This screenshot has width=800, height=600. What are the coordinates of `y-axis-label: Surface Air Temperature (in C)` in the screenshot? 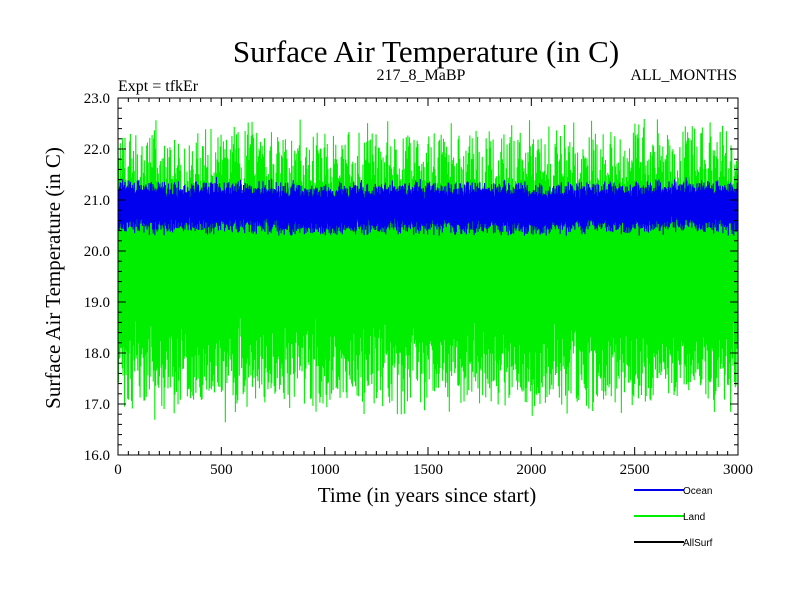 It's located at (53, 278).